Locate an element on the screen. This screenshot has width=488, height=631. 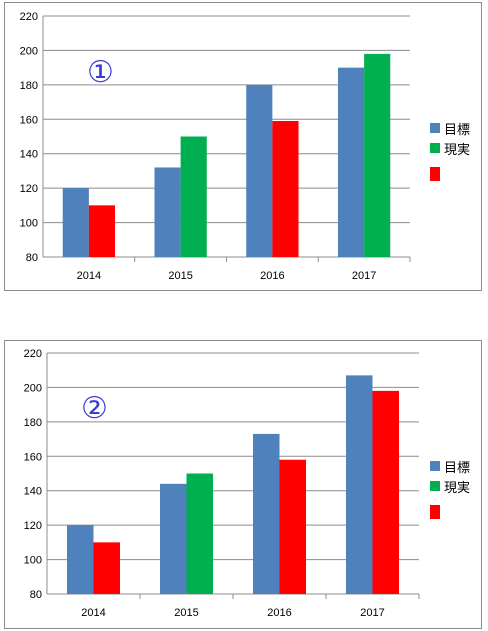
chart-number-badge: ② is located at coordinates (94, 408).